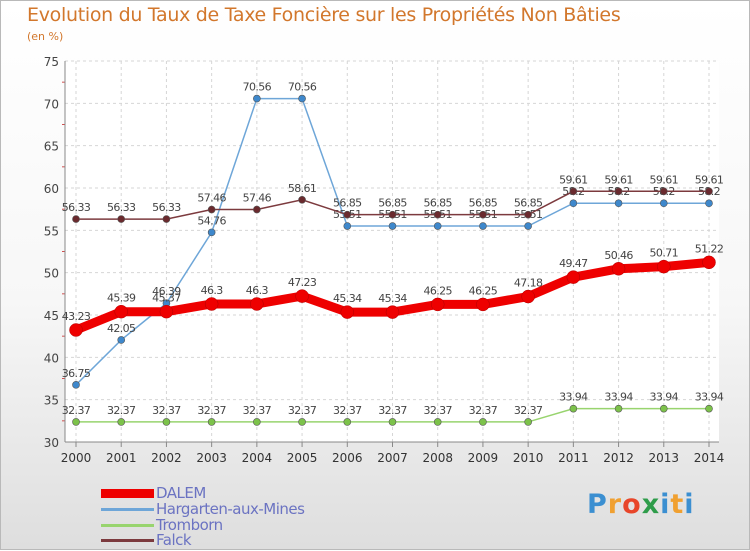 The image size is (750, 551). What do you see at coordinates (51, 62) in the screenshot?
I see `y-tick-label: 75` at bounding box center [51, 62].